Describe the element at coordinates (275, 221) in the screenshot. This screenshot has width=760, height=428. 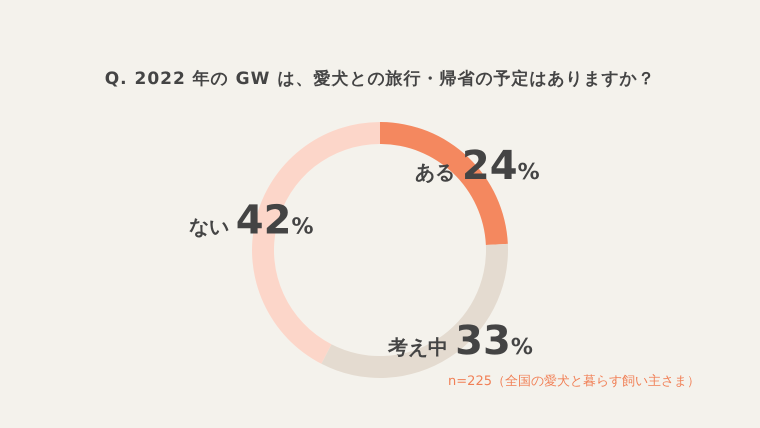
I see `data-label: 42%` at that location.